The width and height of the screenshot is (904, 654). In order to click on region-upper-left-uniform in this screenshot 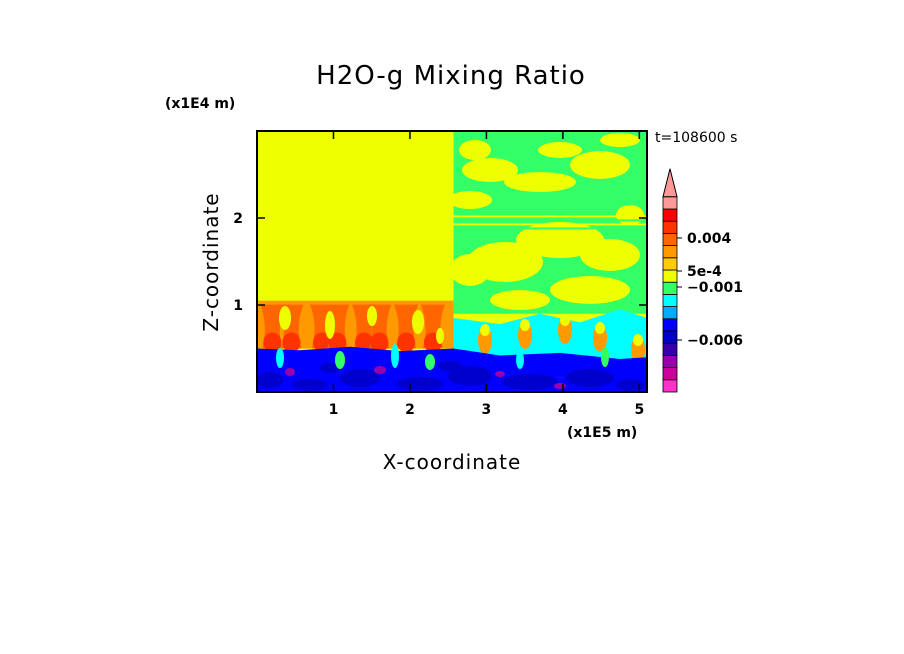, I will do `click(355, 218)`.